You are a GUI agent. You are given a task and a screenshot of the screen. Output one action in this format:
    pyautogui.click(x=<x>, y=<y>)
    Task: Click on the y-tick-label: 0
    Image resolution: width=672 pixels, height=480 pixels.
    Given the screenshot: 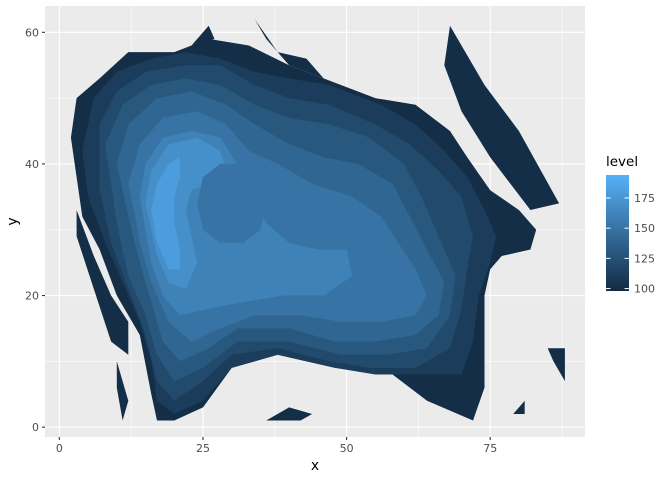 What is the action you would take?
    pyautogui.click(x=35, y=427)
    